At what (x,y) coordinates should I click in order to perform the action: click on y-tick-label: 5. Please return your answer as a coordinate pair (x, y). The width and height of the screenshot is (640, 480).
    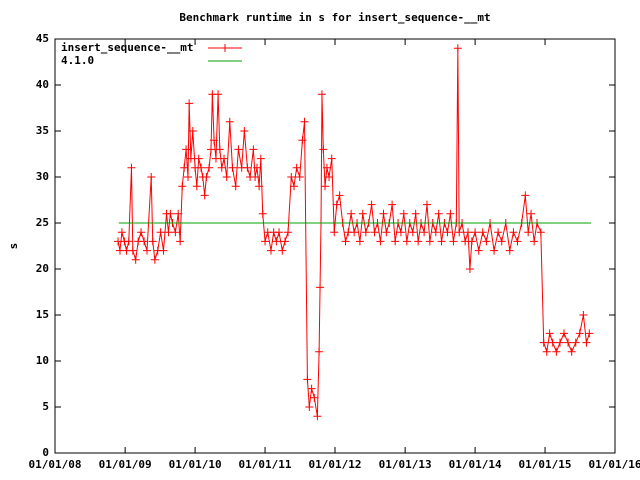
    Looking at the image, I should click on (45, 406).